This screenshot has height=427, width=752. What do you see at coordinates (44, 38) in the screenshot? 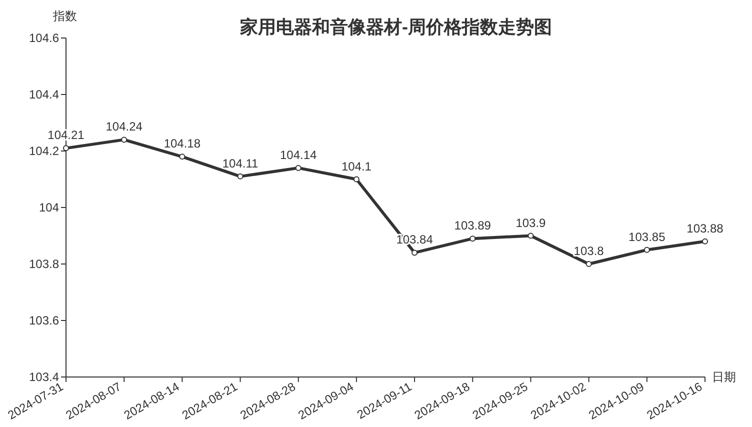
I see `y-tick-label: 104.6` at bounding box center [44, 38].